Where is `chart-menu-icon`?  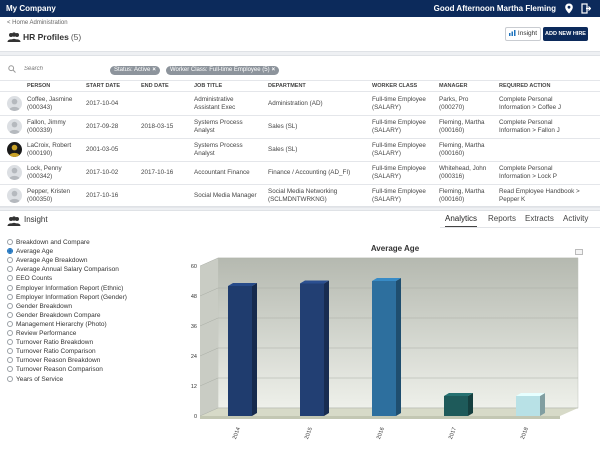 chart-menu-icon is located at coordinates (579, 252).